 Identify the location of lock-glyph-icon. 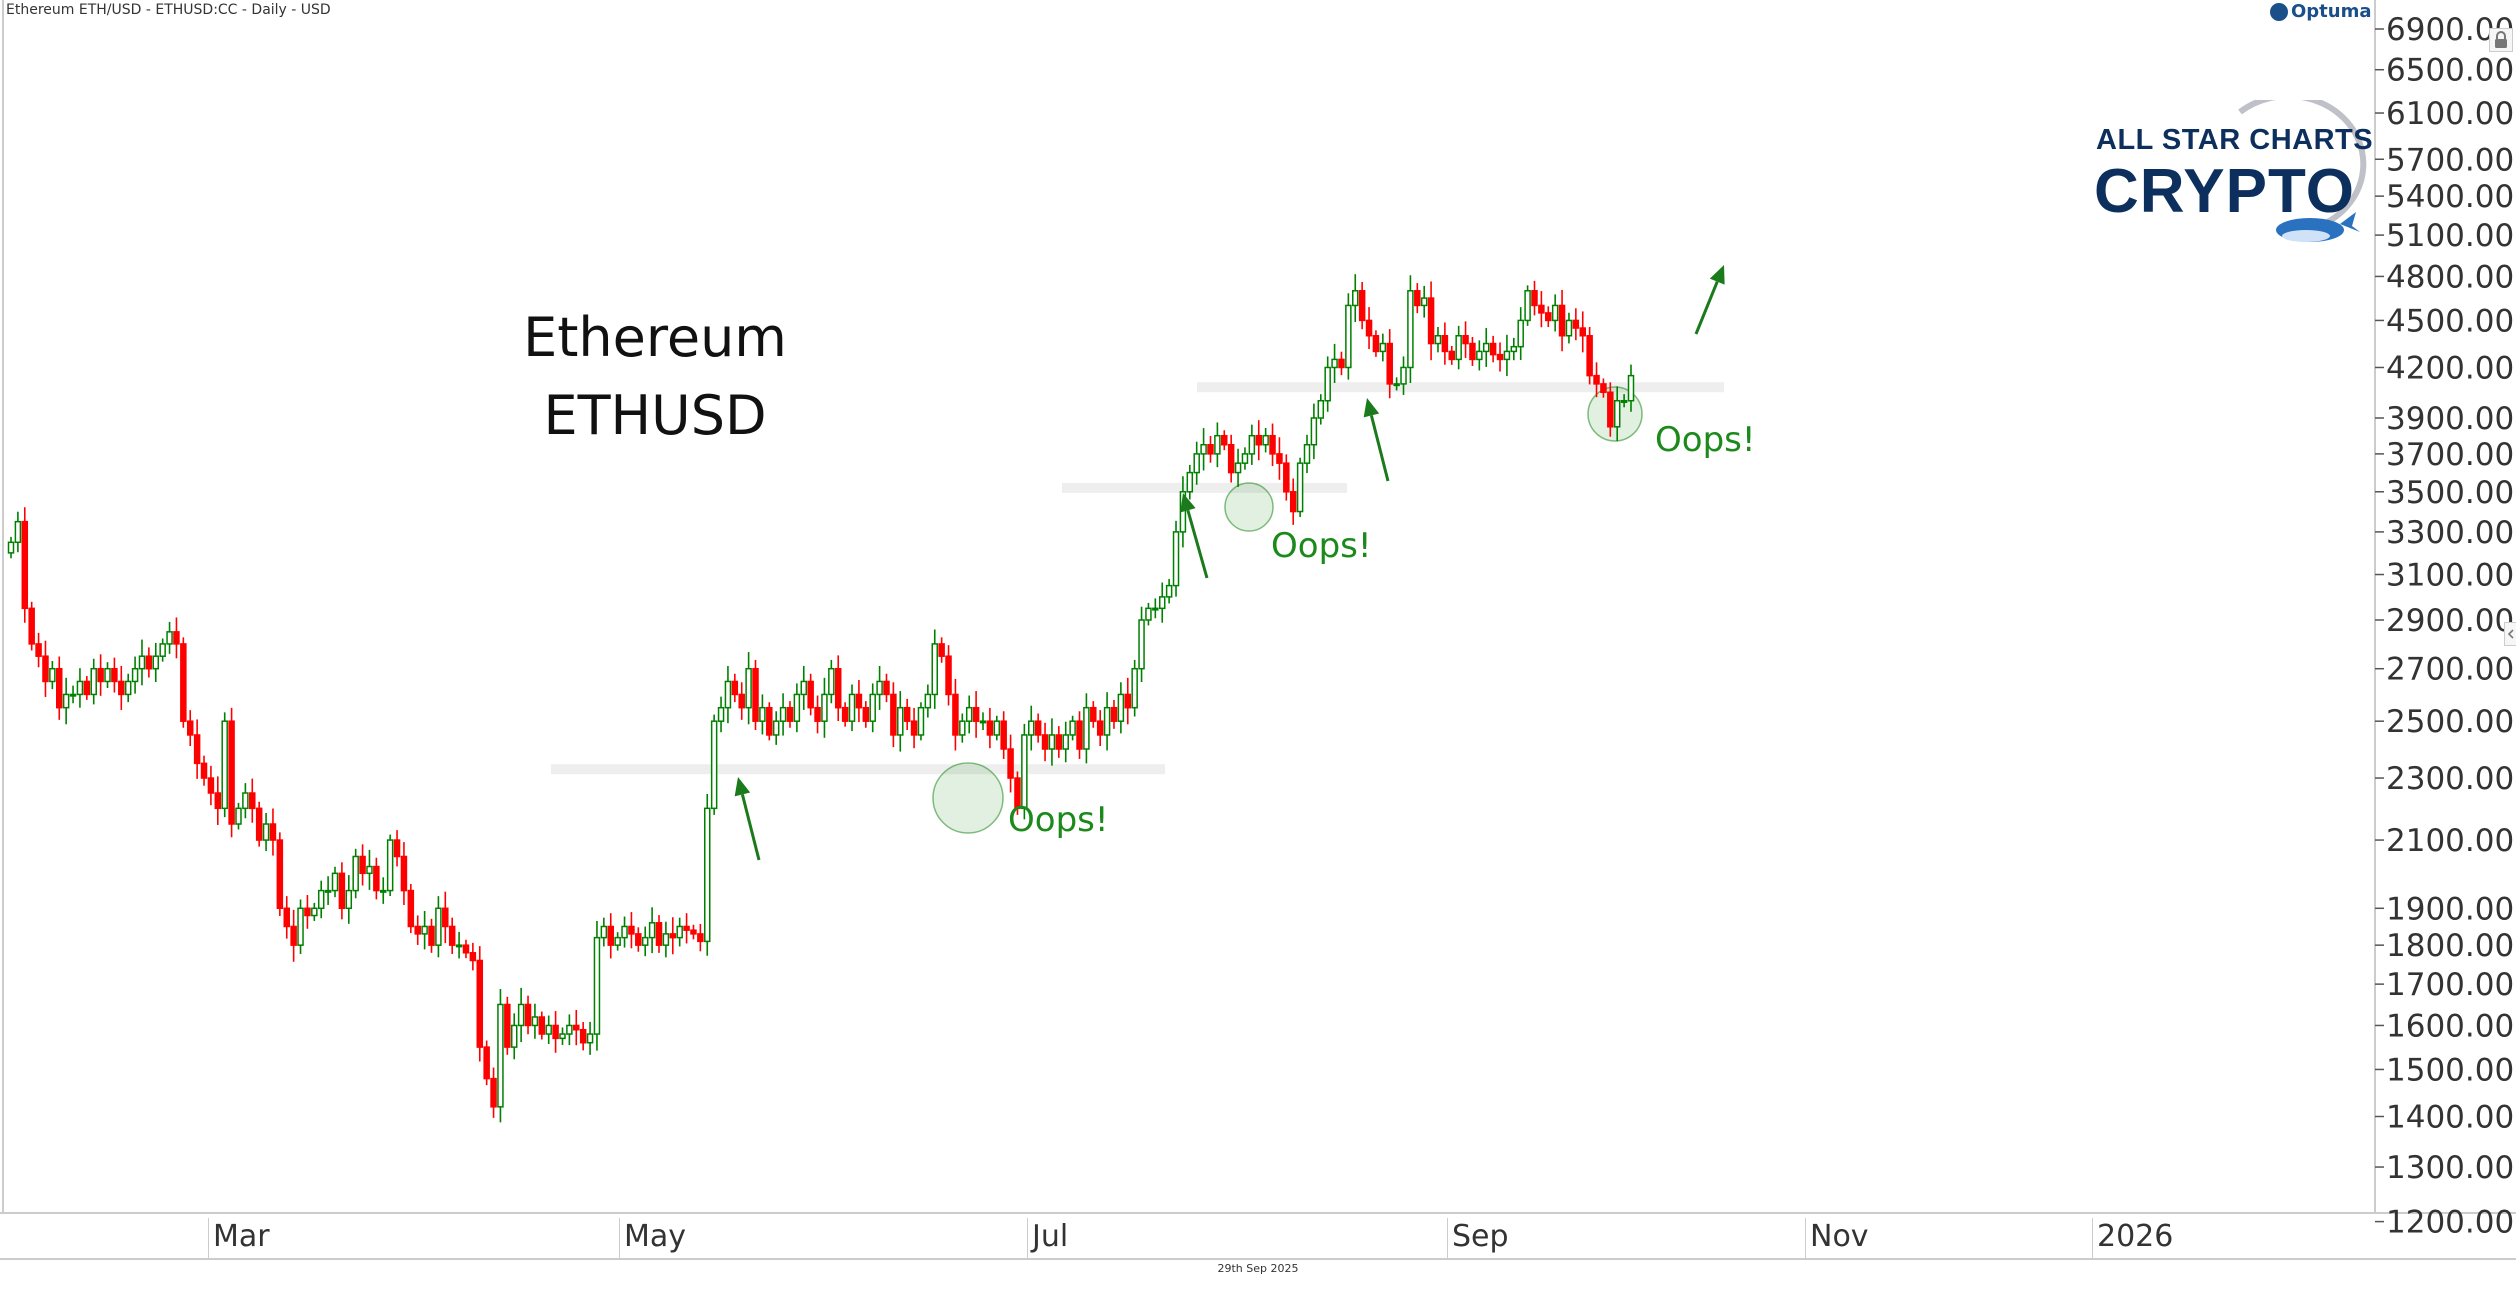
(2501, 39).